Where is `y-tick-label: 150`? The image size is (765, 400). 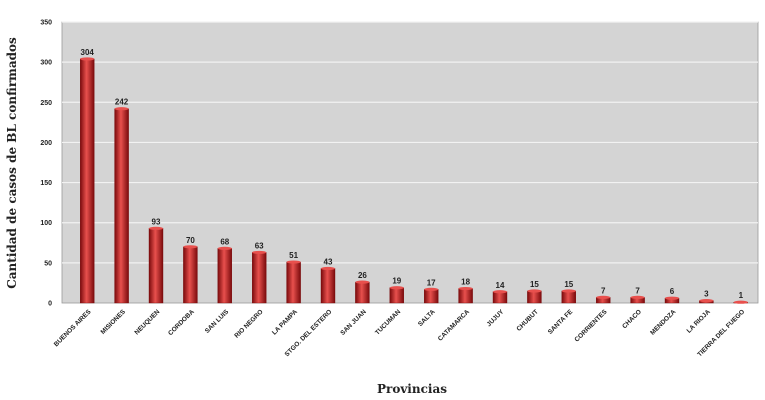 y-tick-label: 150 is located at coordinates (46, 183).